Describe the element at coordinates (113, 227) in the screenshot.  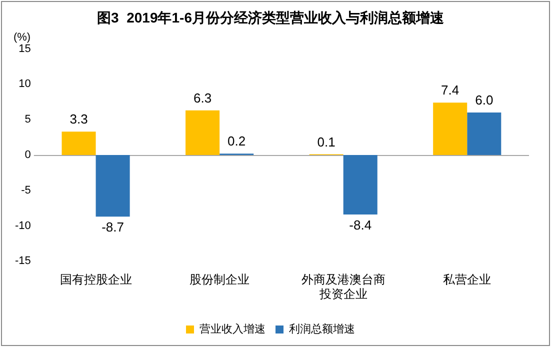
I see `data-label: -8.7` at that location.